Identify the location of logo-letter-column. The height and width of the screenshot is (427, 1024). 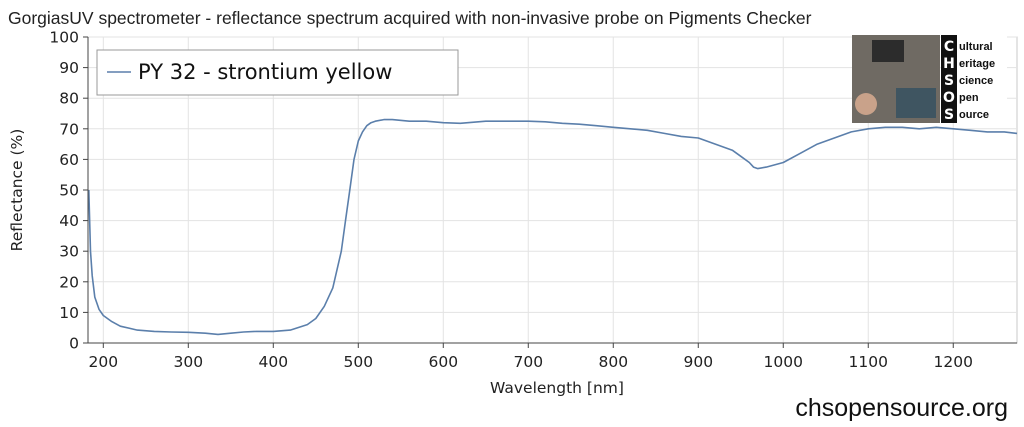
(949, 79).